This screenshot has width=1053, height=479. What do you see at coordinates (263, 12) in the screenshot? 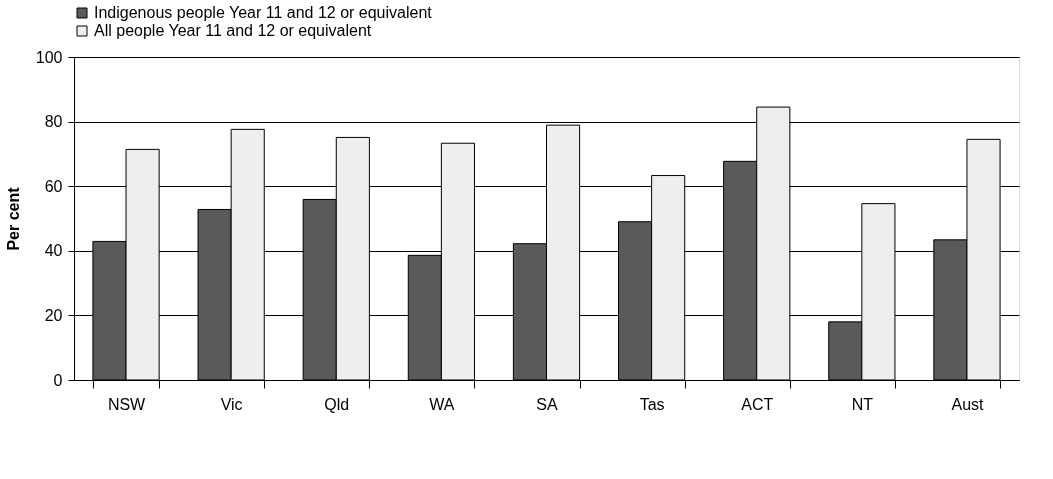
I see `legend-label: Indigenous people Year 11 and 12 or equivalent` at bounding box center [263, 12].